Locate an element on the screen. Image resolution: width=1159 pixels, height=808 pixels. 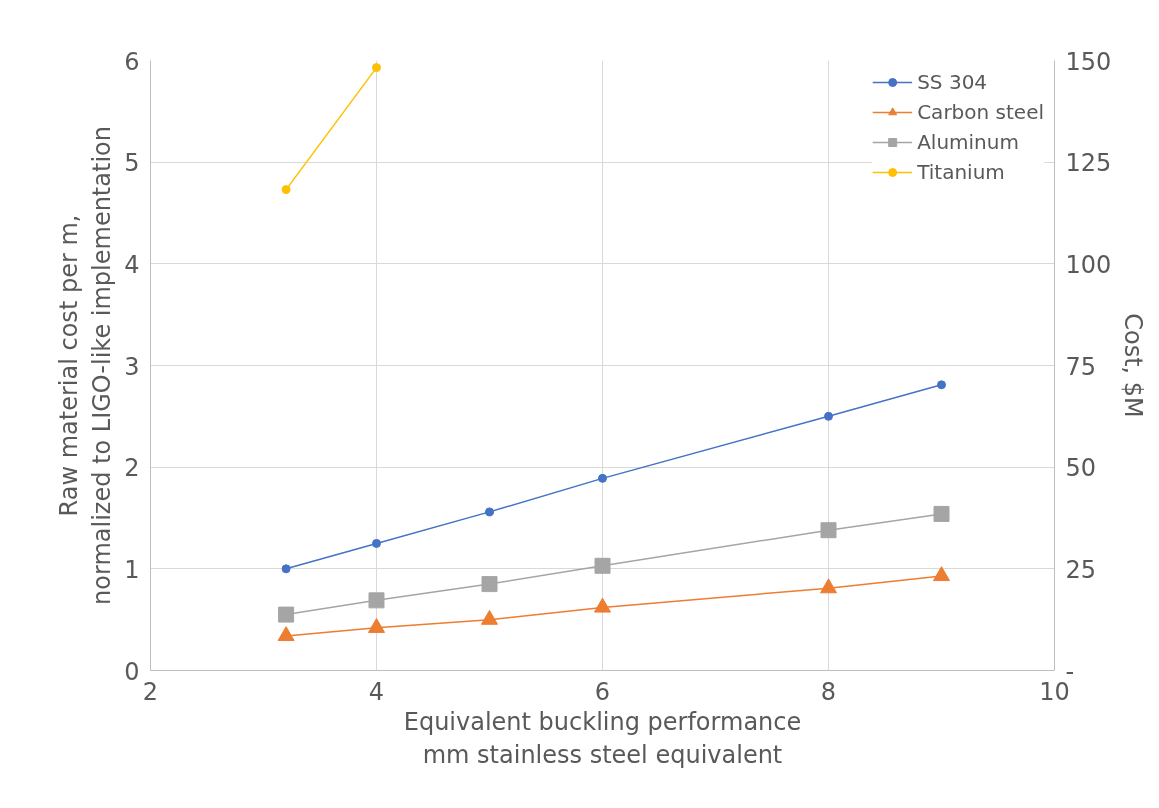
y-tick-label: 3 is located at coordinates (132, 366).